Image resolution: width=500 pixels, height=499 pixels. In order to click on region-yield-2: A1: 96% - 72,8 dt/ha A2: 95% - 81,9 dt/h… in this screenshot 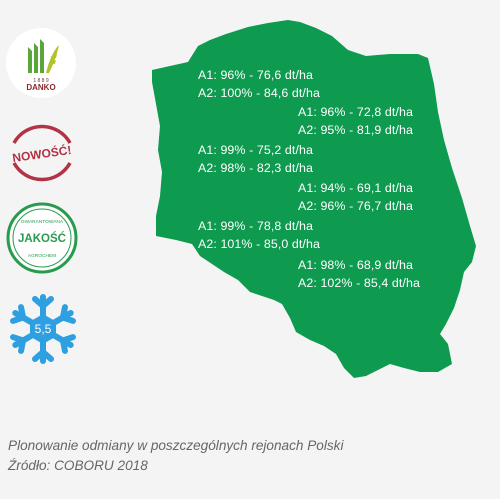, I will do `click(355, 121)`.